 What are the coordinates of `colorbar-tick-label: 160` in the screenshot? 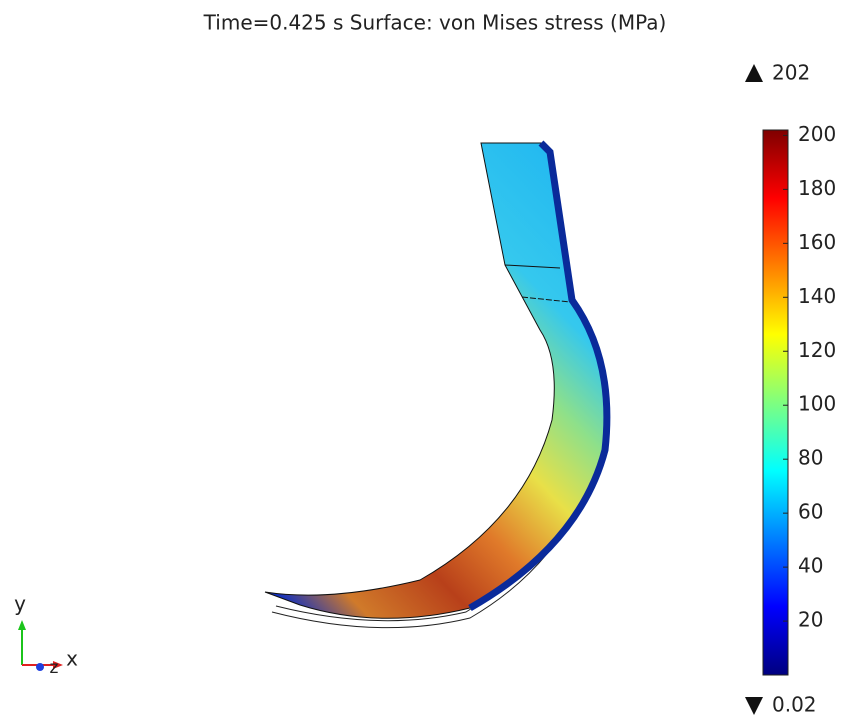 It's located at (817, 242).